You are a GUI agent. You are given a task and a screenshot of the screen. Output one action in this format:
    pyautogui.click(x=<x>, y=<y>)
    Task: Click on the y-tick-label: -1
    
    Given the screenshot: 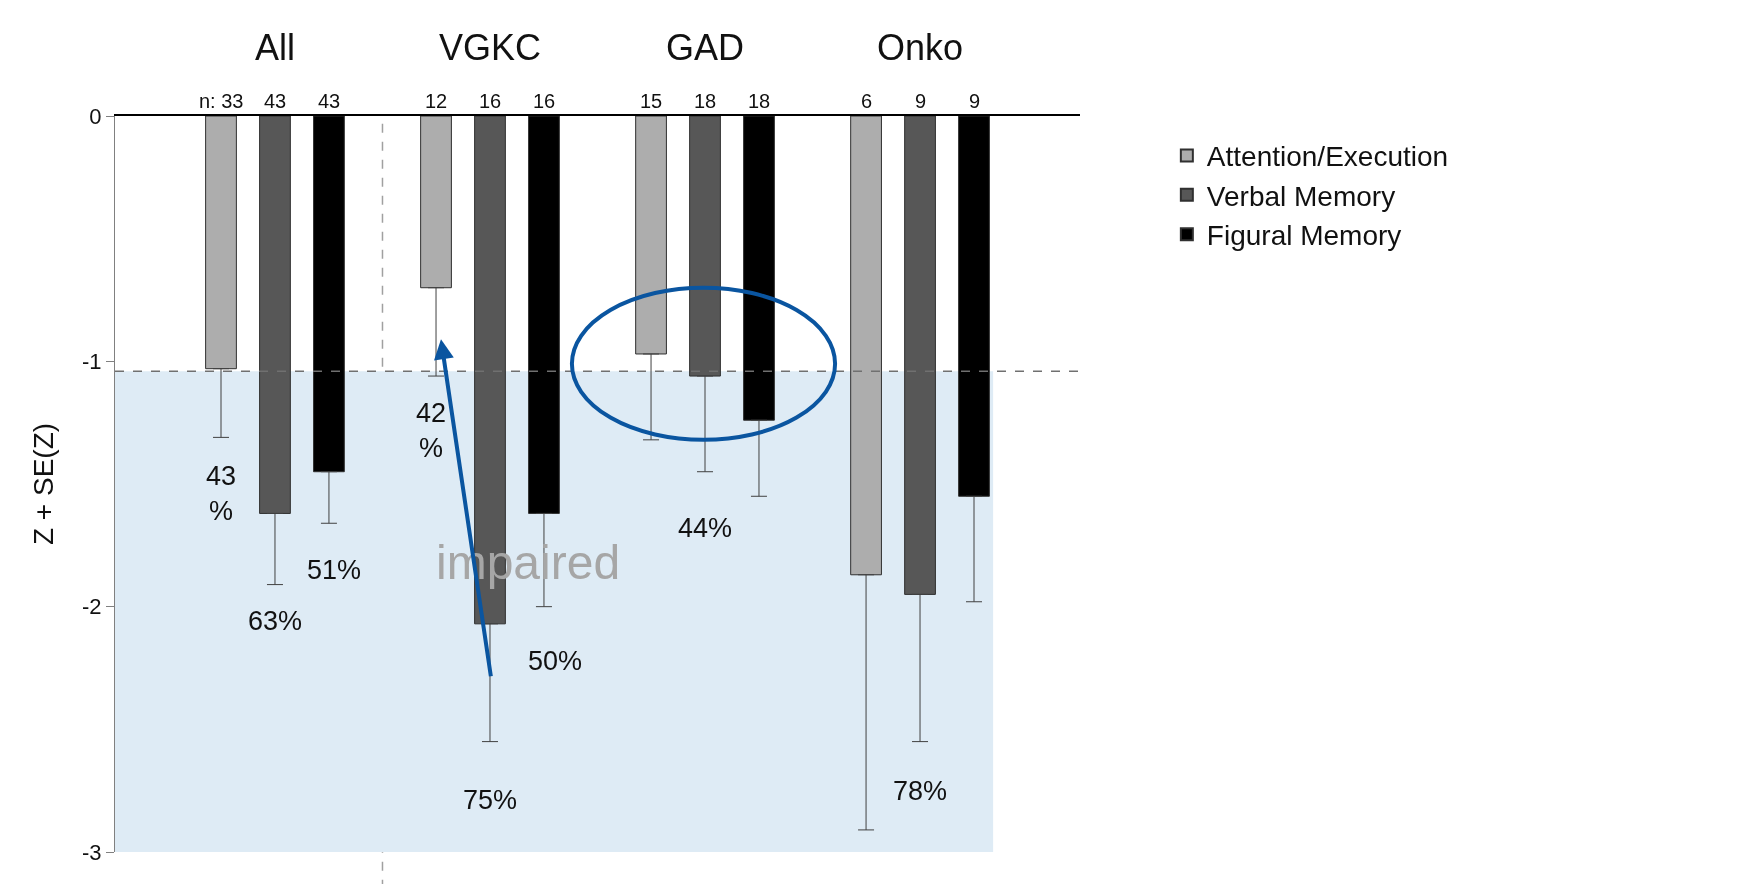 What is the action you would take?
    pyautogui.click(x=92, y=362)
    